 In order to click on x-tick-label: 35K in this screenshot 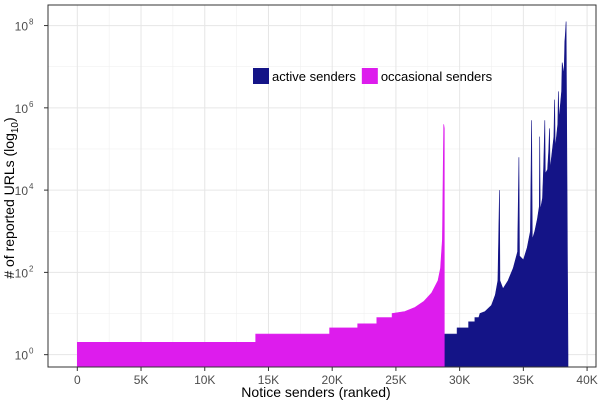, I will do `click(523, 380)`.